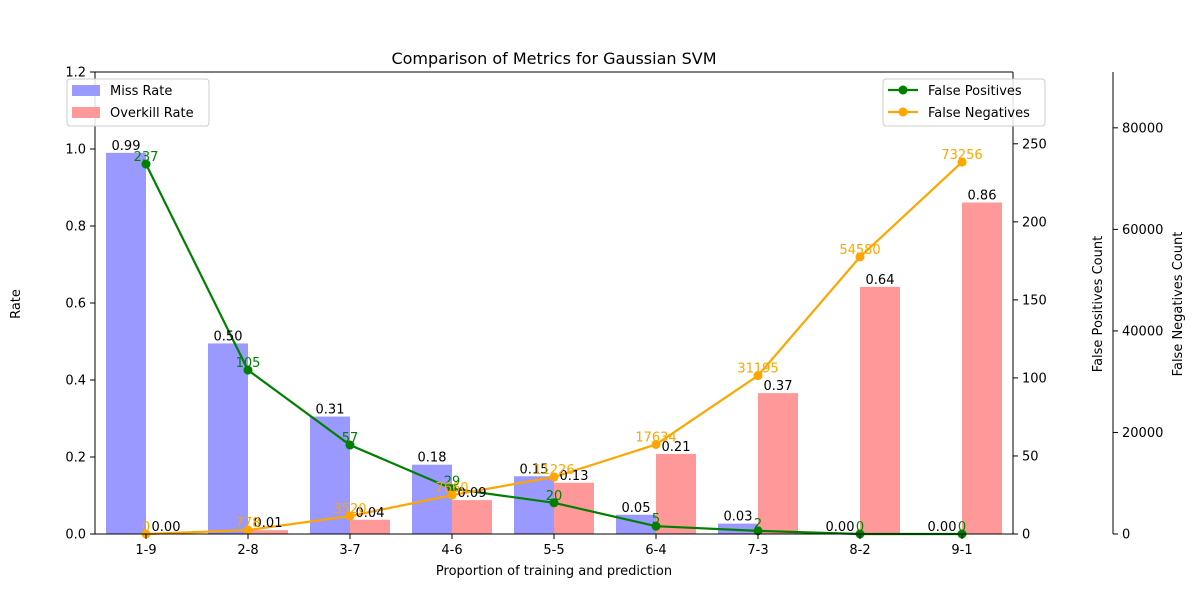 This screenshot has height=600, width=1200. What do you see at coordinates (1142, 230) in the screenshot?
I see `y3-tick-label: 60000` at bounding box center [1142, 230].